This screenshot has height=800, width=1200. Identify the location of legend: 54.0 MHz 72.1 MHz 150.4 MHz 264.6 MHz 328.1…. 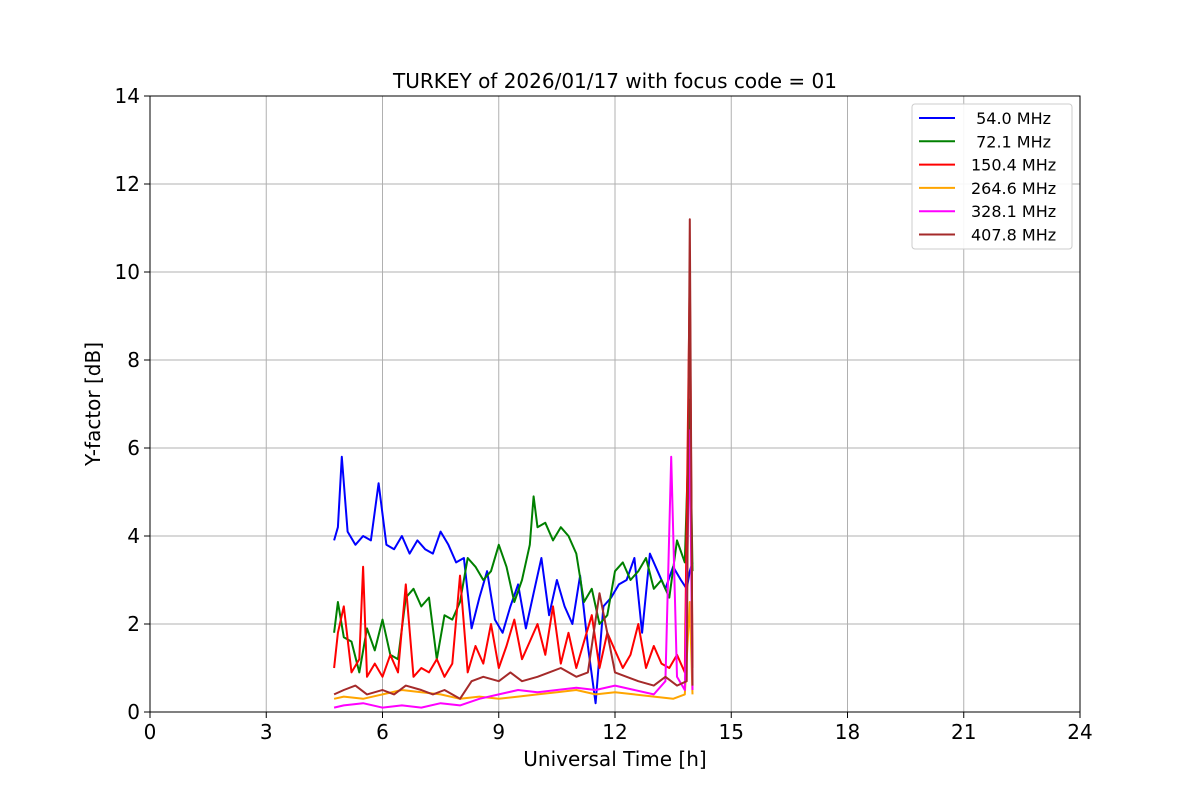
(992, 176).